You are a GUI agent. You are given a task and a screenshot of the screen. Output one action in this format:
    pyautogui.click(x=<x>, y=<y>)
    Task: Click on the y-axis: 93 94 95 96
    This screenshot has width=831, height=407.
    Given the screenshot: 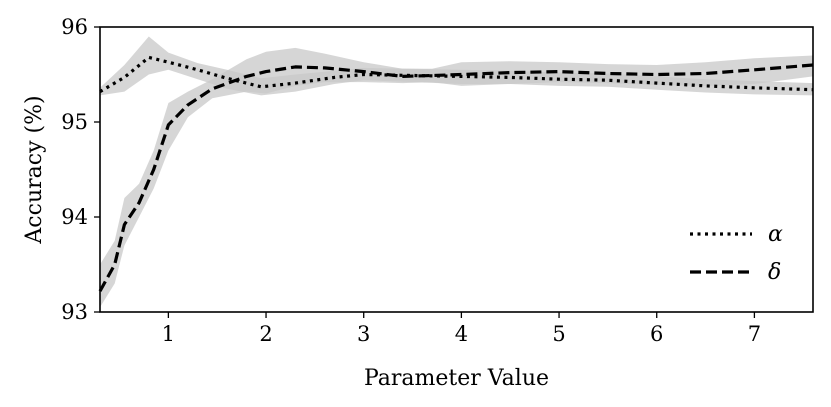 What is the action you would take?
    pyautogui.click(x=80, y=169)
    